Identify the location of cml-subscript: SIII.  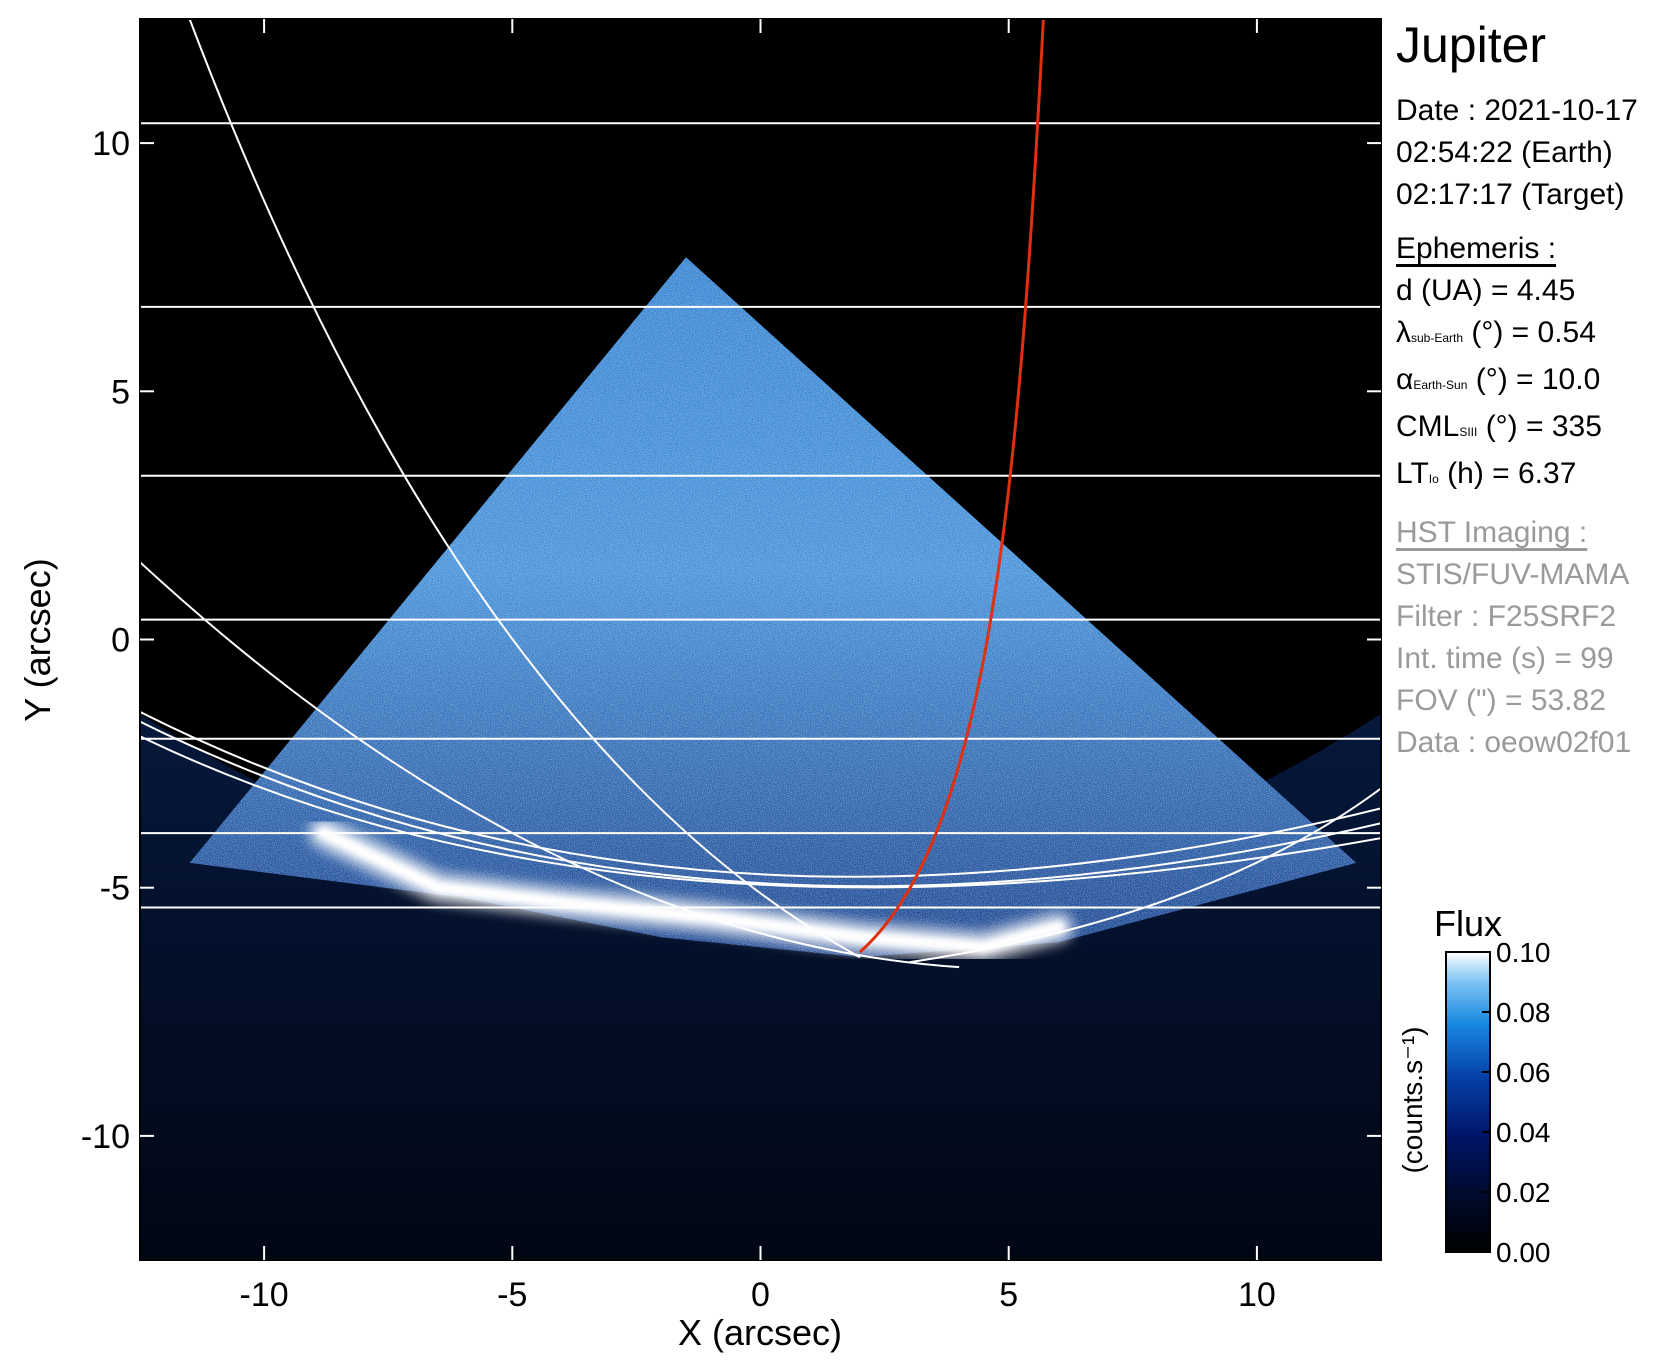
(1468, 432).